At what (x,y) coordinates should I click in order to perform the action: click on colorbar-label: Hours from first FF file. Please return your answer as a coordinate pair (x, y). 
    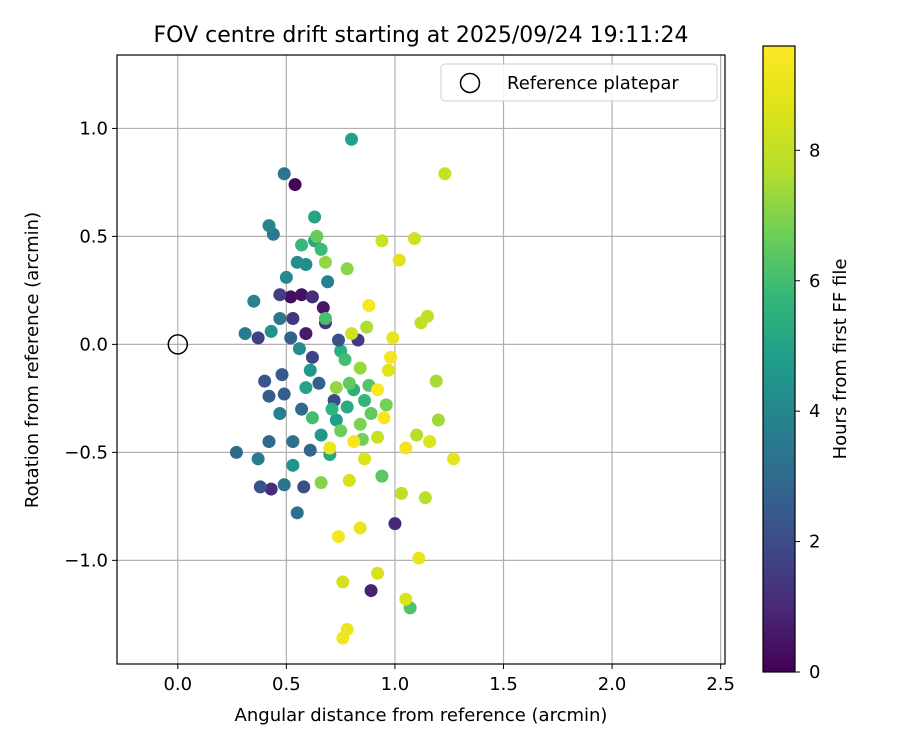
    Looking at the image, I should click on (840, 359).